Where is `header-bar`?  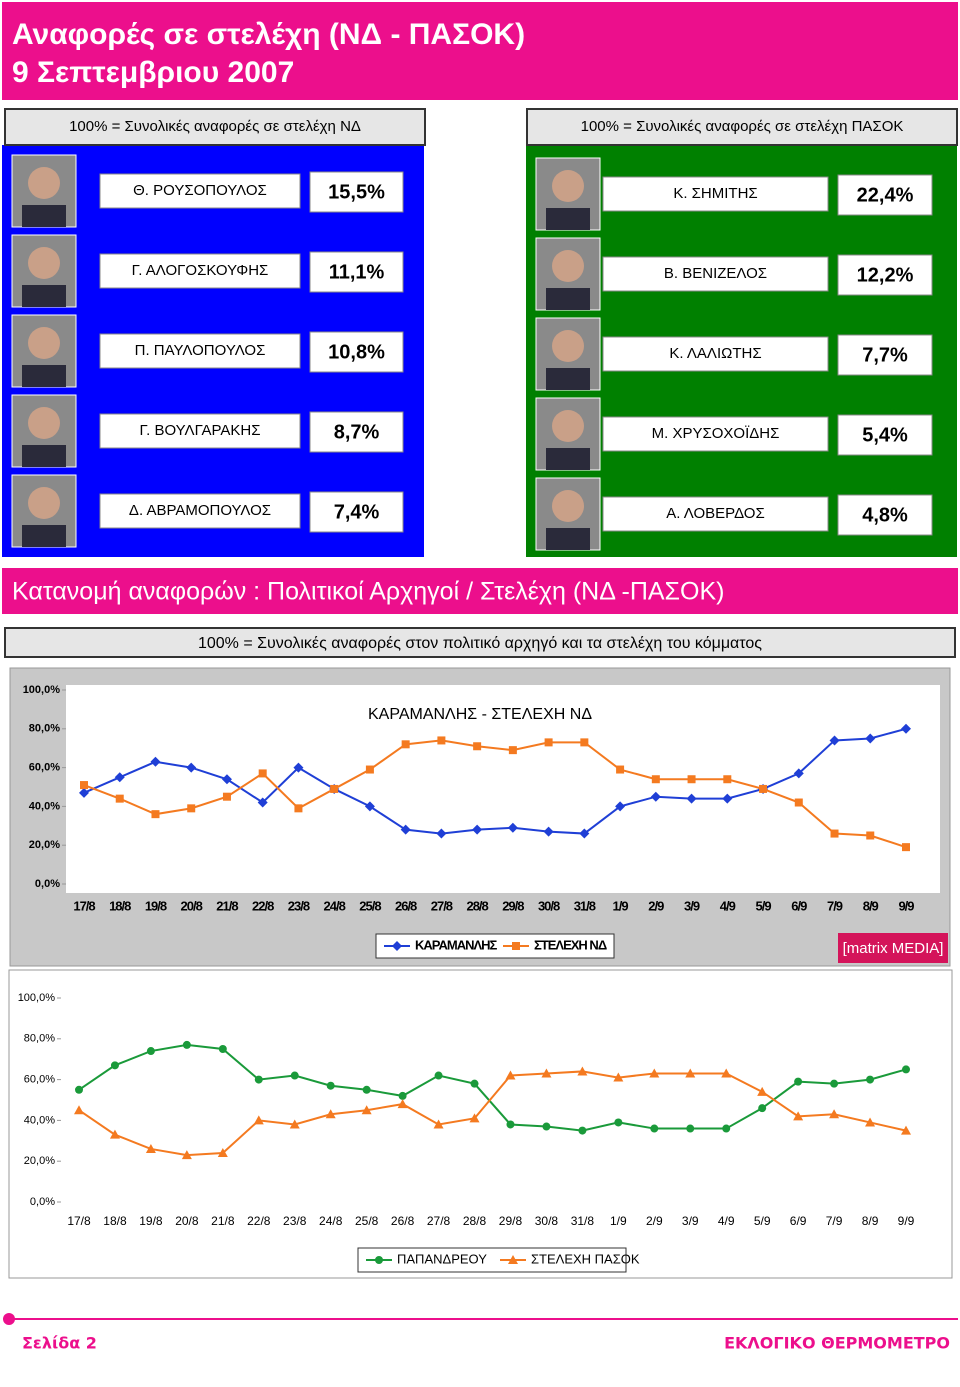 header-bar is located at coordinates (480, 51).